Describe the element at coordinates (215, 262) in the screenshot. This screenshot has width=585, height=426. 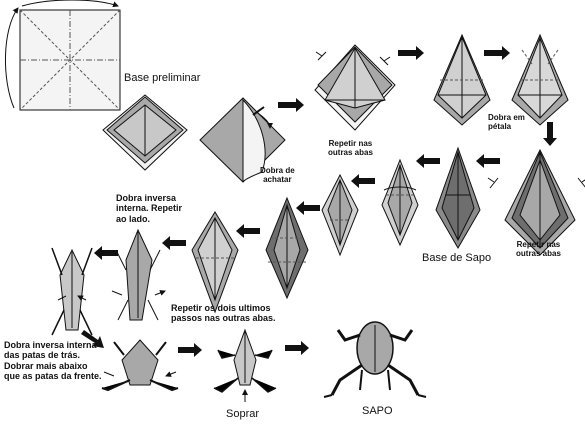
I see `step-legs-prepare` at that location.